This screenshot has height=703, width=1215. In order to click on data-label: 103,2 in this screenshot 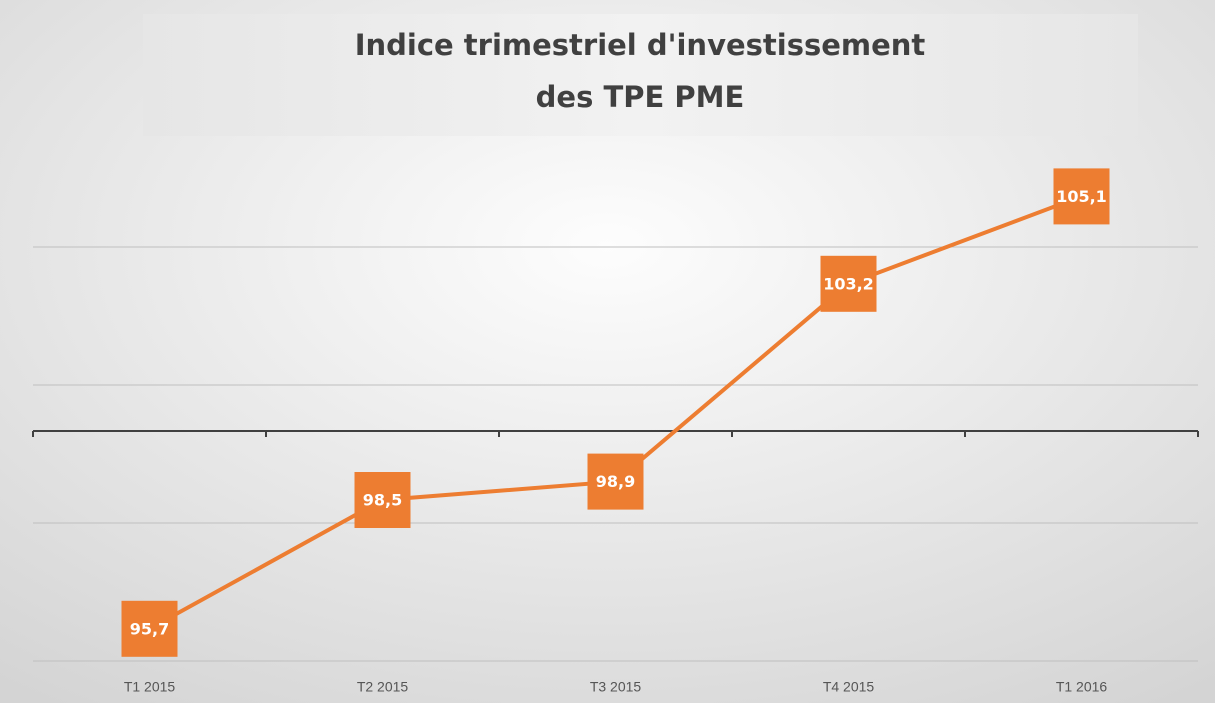, I will do `click(848, 283)`.